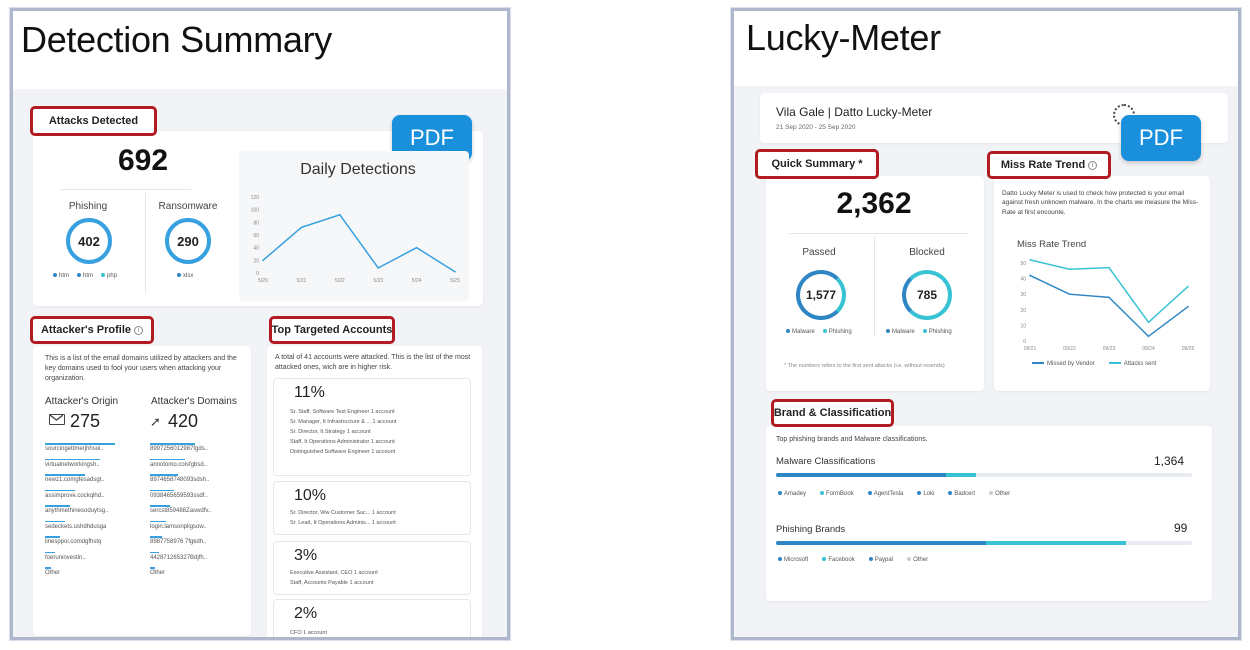 This screenshot has width=1250, height=650. Describe the element at coordinates (989, 513) in the screenshot. I see `brand-classification-card` at that location.